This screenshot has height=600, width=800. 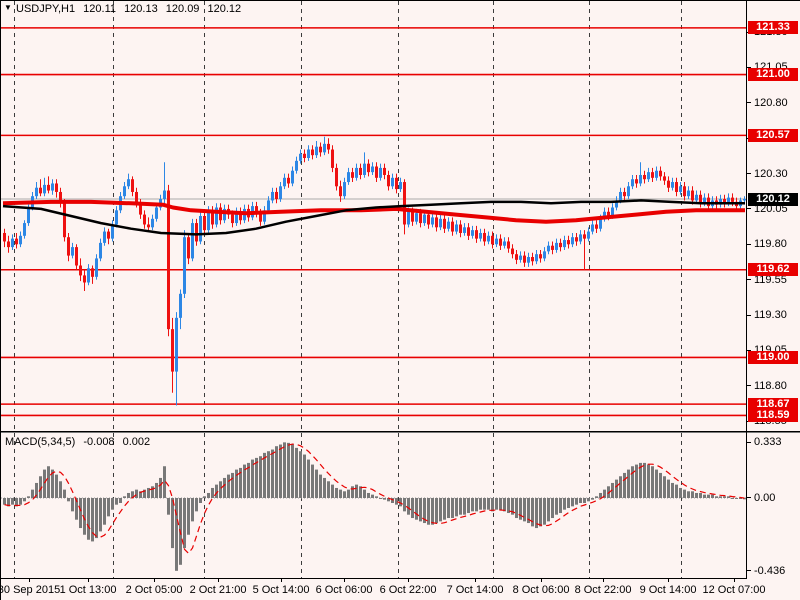 I want to click on panel-separator-shadow, so click(x=400, y=432).